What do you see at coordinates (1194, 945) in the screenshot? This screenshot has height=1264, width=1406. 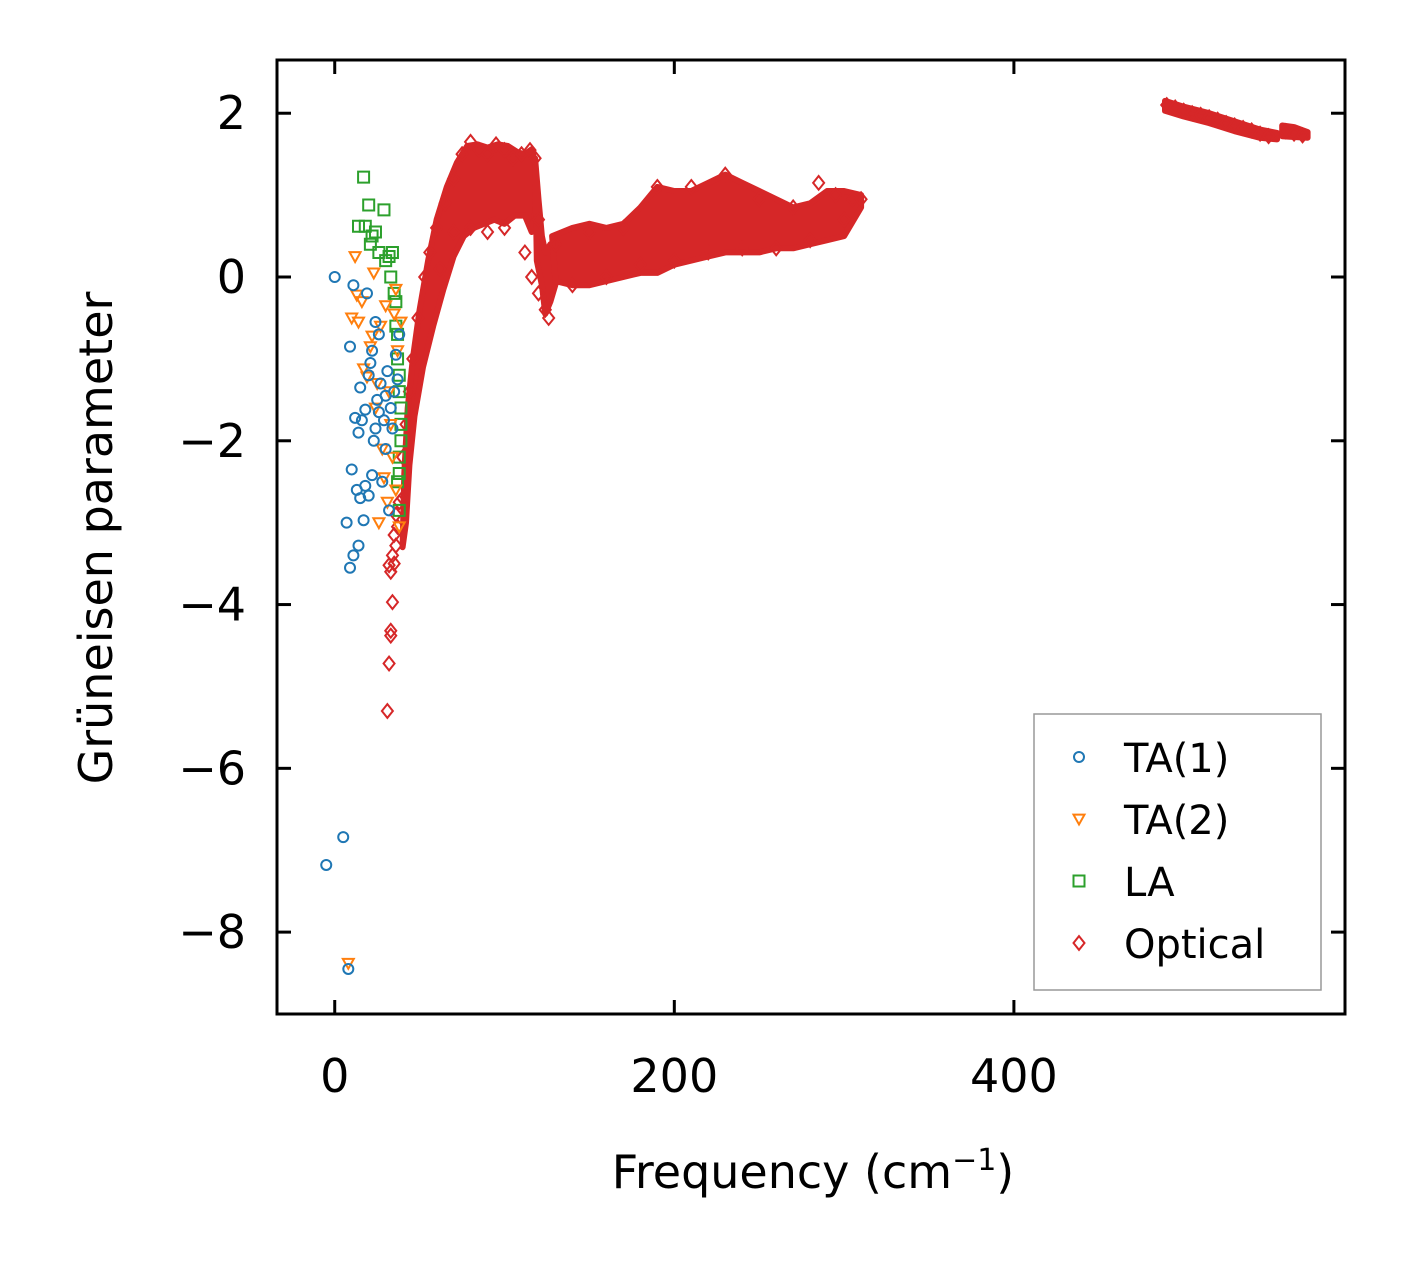 I see `legend-label-optical: Optical` at bounding box center [1194, 945].